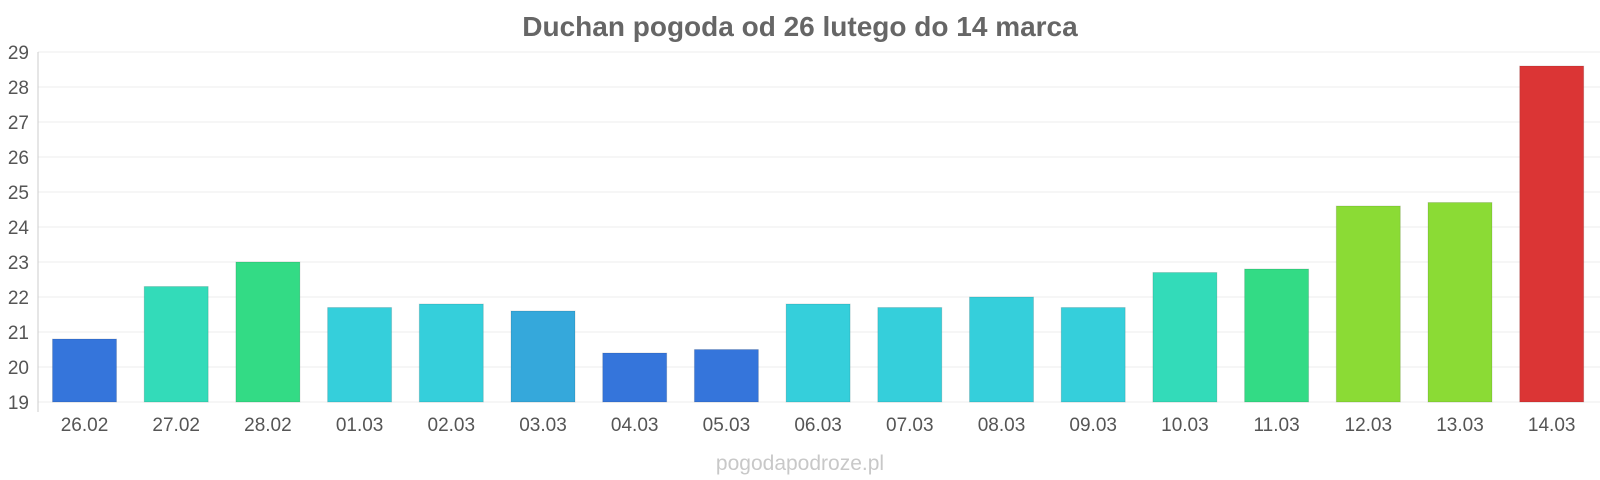 The width and height of the screenshot is (1600, 480). I want to click on bar-03.03, so click(543, 356).